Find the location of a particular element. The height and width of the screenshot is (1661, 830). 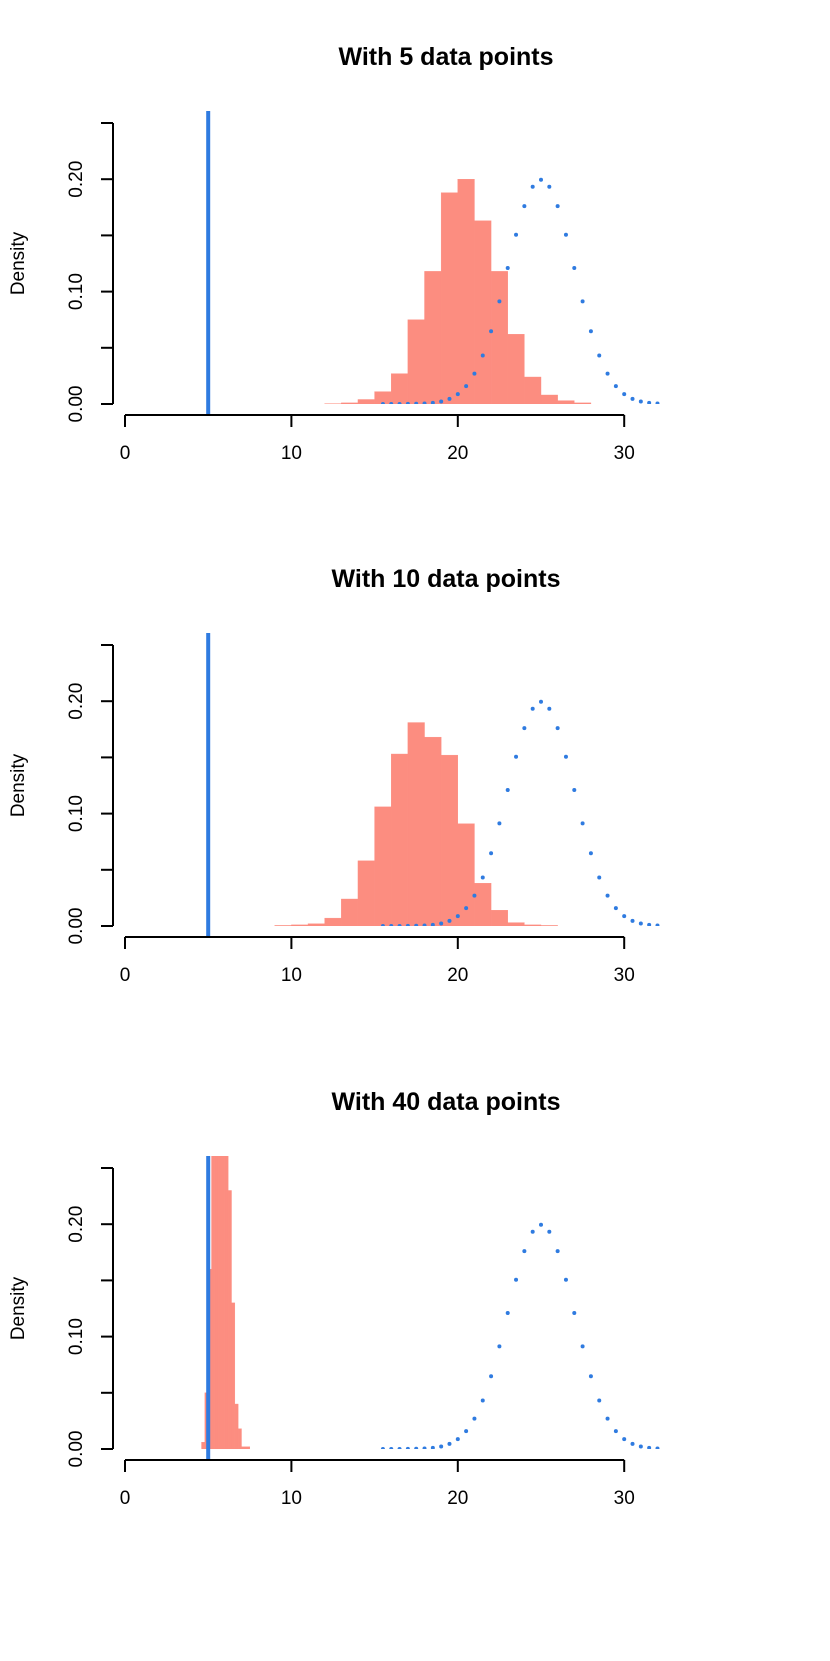

chart-title: With 40 data points is located at coordinates (446, 1102).